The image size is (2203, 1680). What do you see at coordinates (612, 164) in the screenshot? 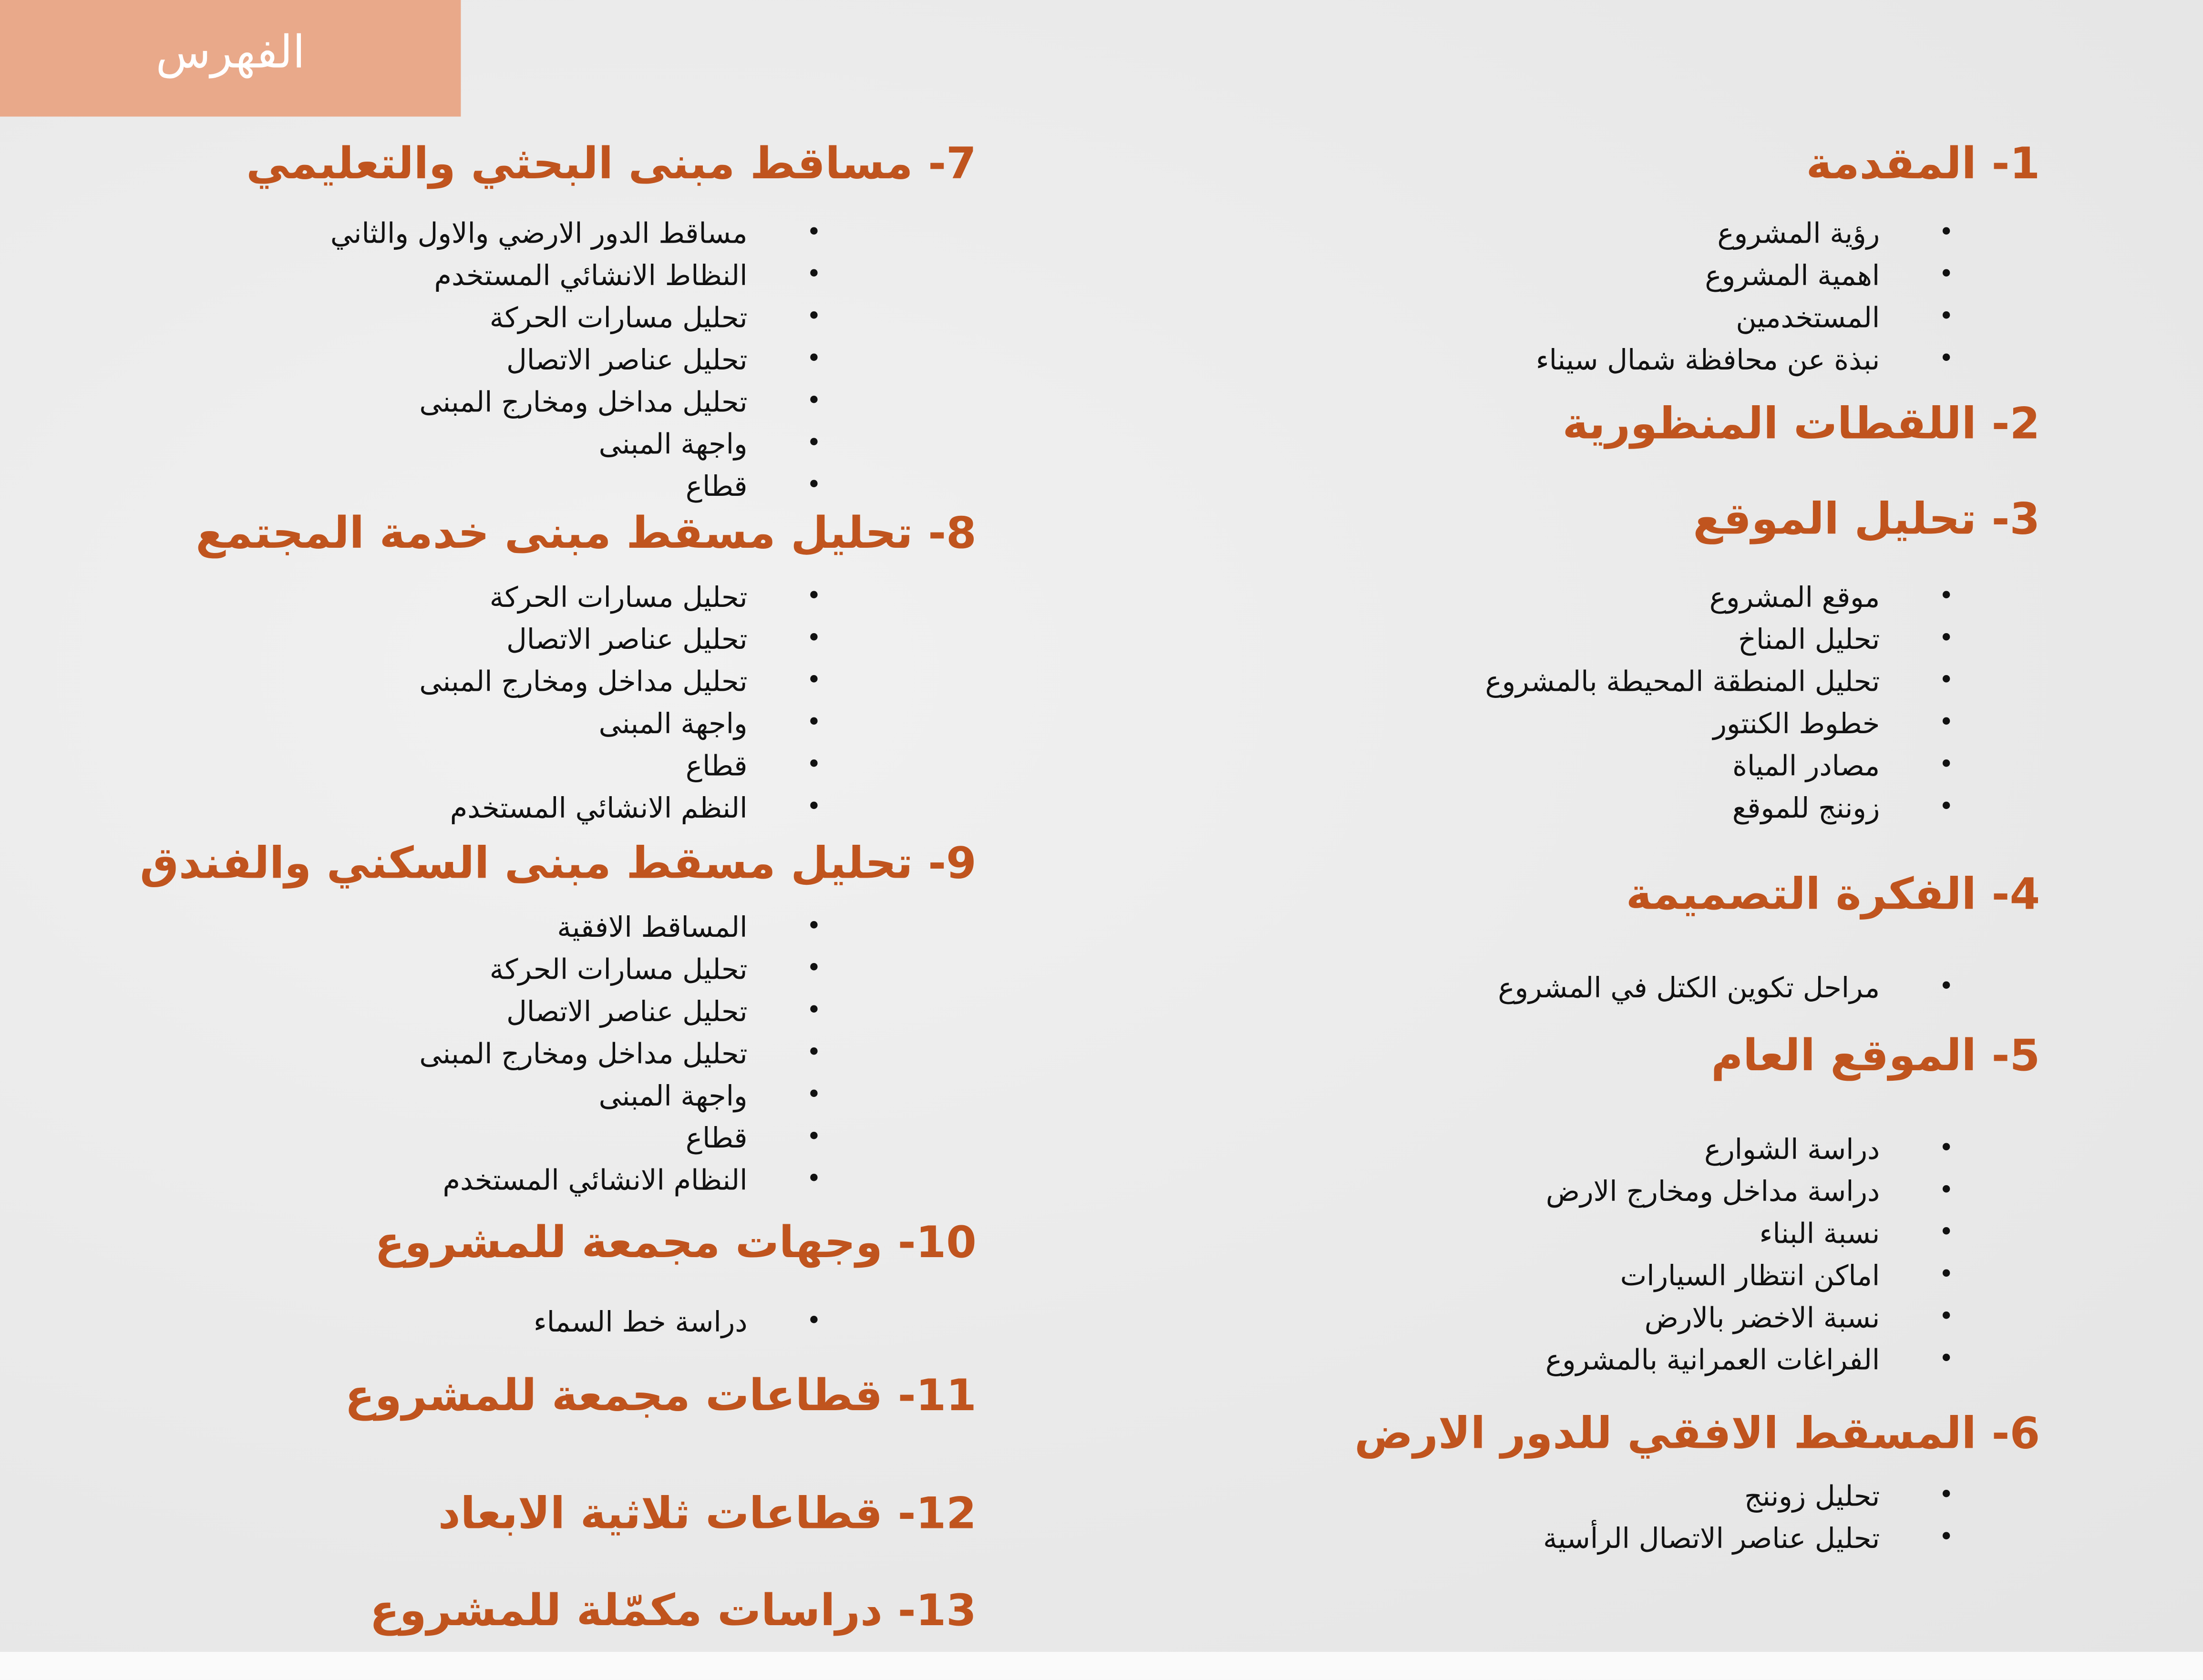
I see `section-heading-7: 7- مساقط مبنى البحثي والتعليمي` at bounding box center [612, 164].